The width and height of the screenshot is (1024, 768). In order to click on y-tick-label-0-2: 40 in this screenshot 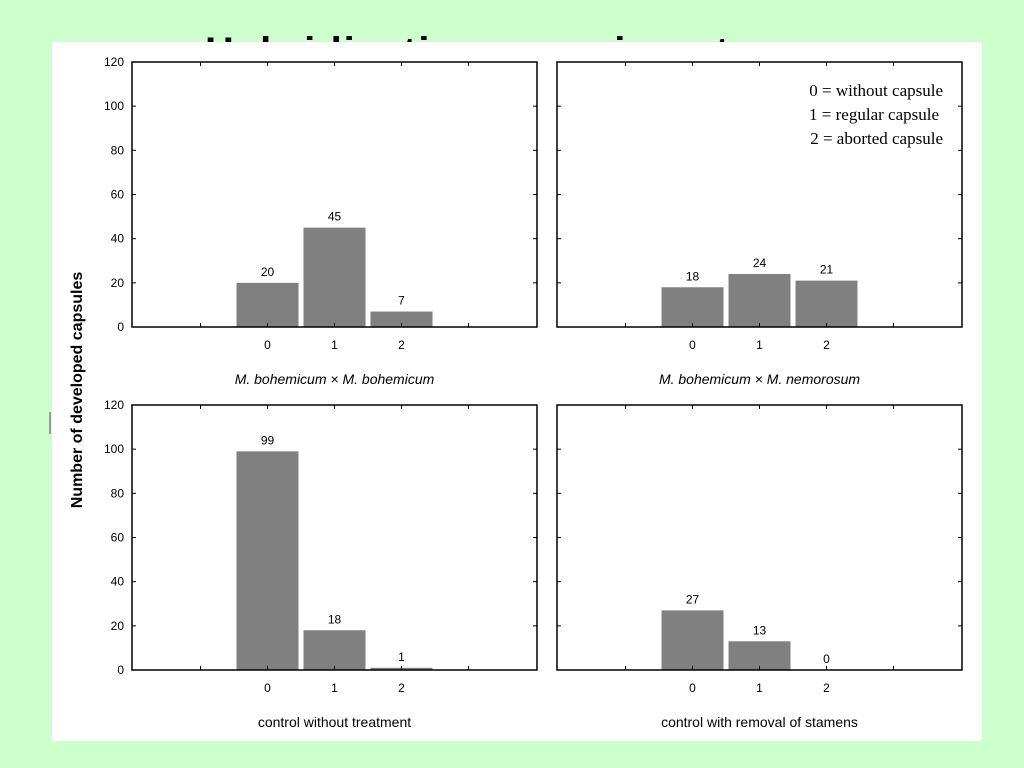, I will do `click(118, 239)`.